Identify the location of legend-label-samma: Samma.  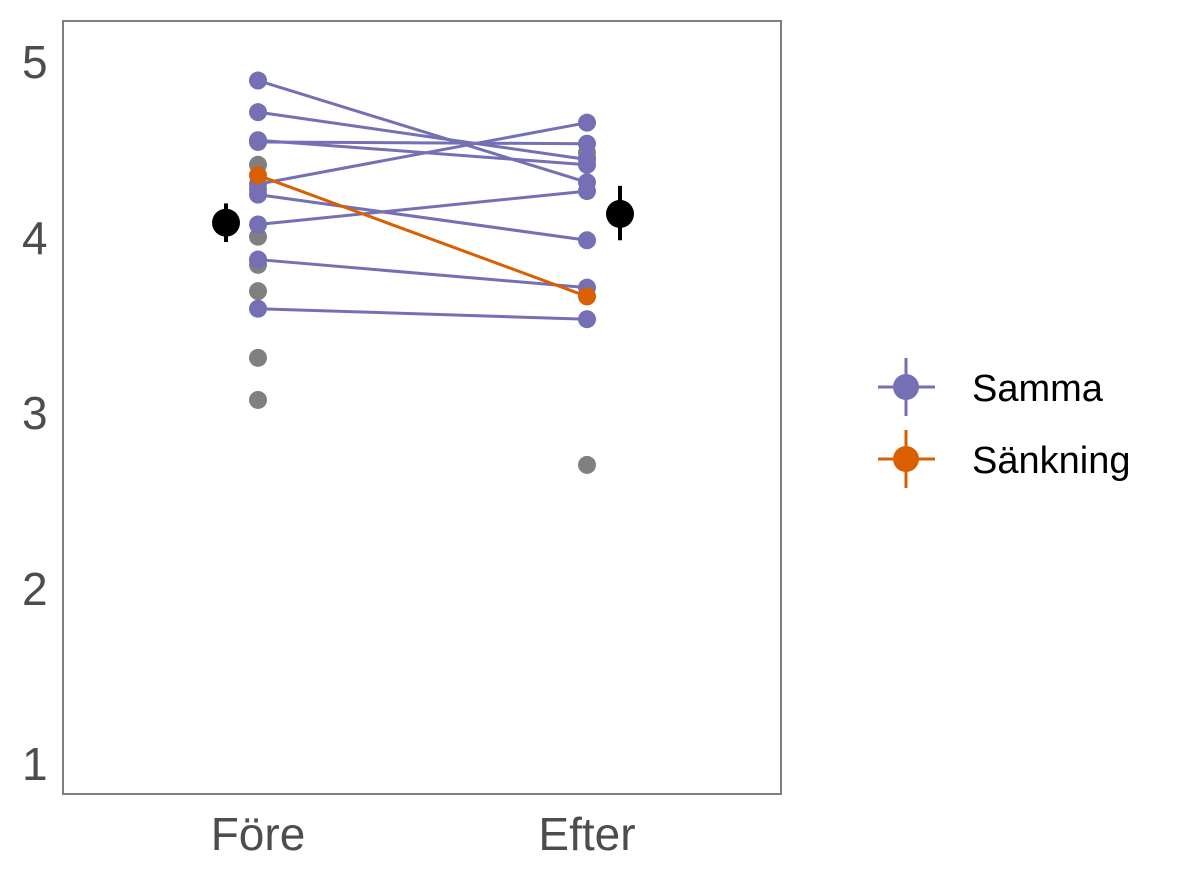
(1038, 389).